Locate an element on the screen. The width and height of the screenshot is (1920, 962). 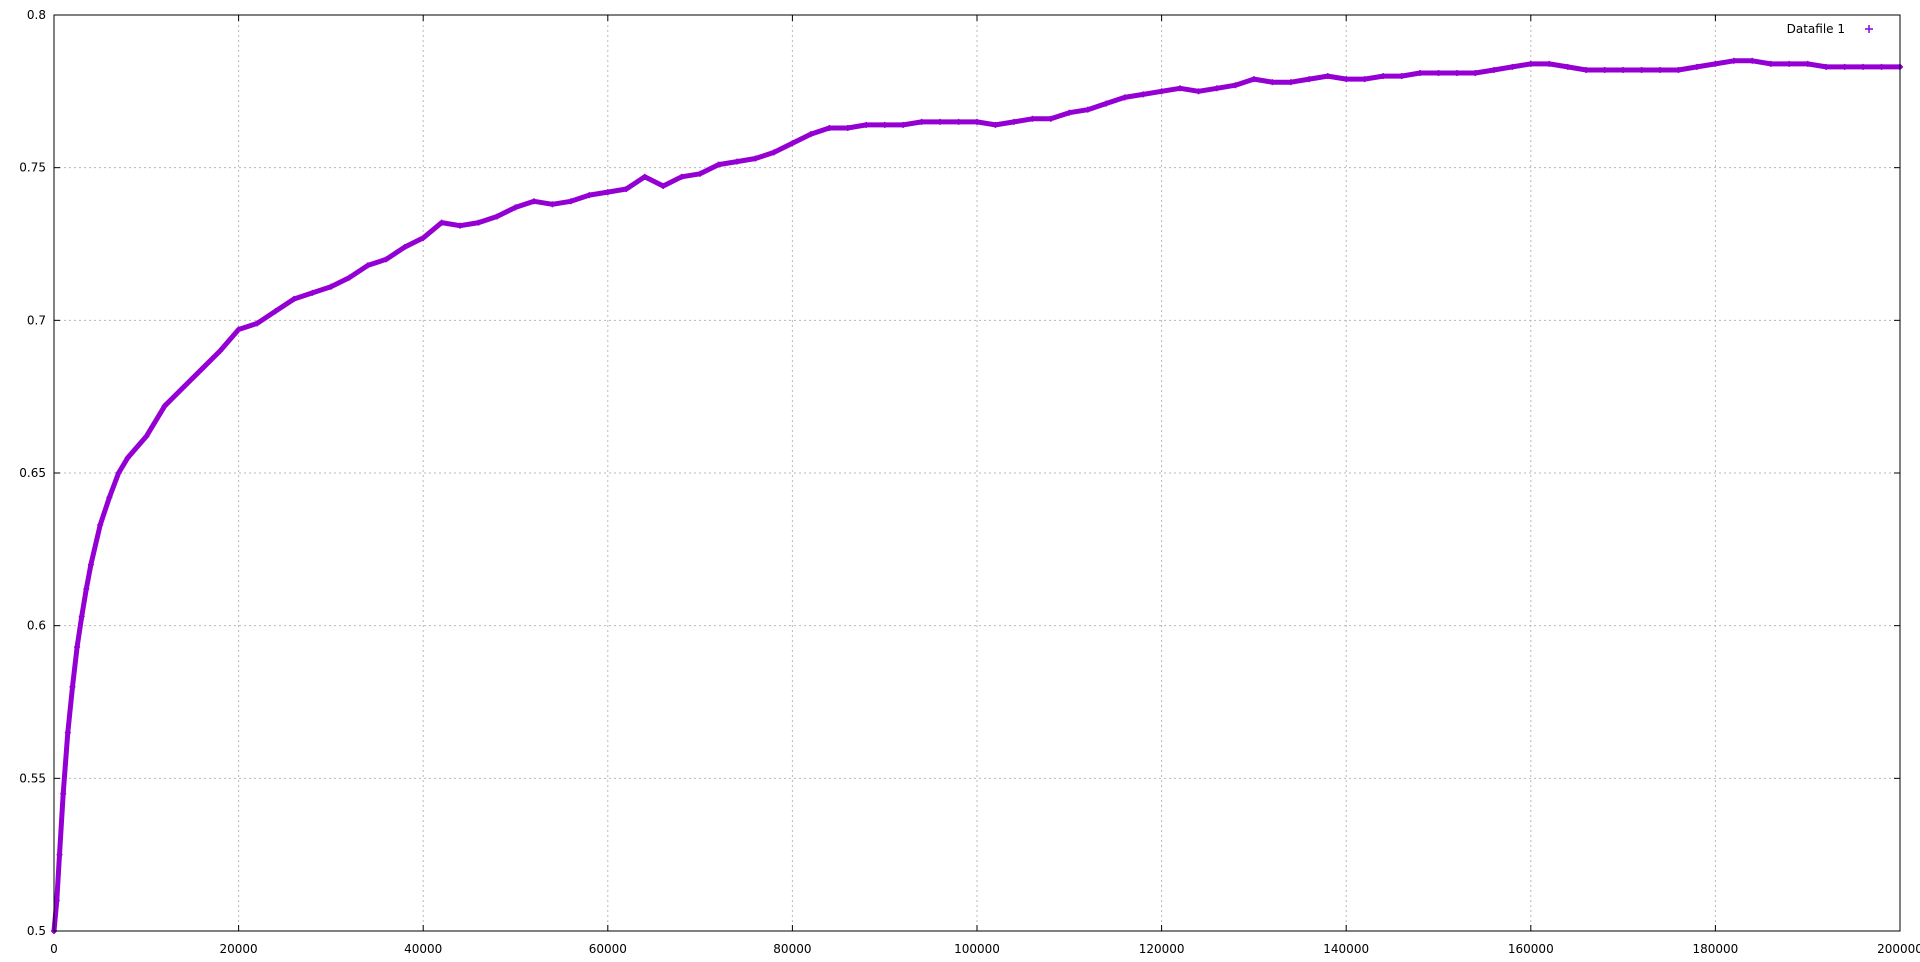
legend-marker-plus is located at coordinates (1869, 29).